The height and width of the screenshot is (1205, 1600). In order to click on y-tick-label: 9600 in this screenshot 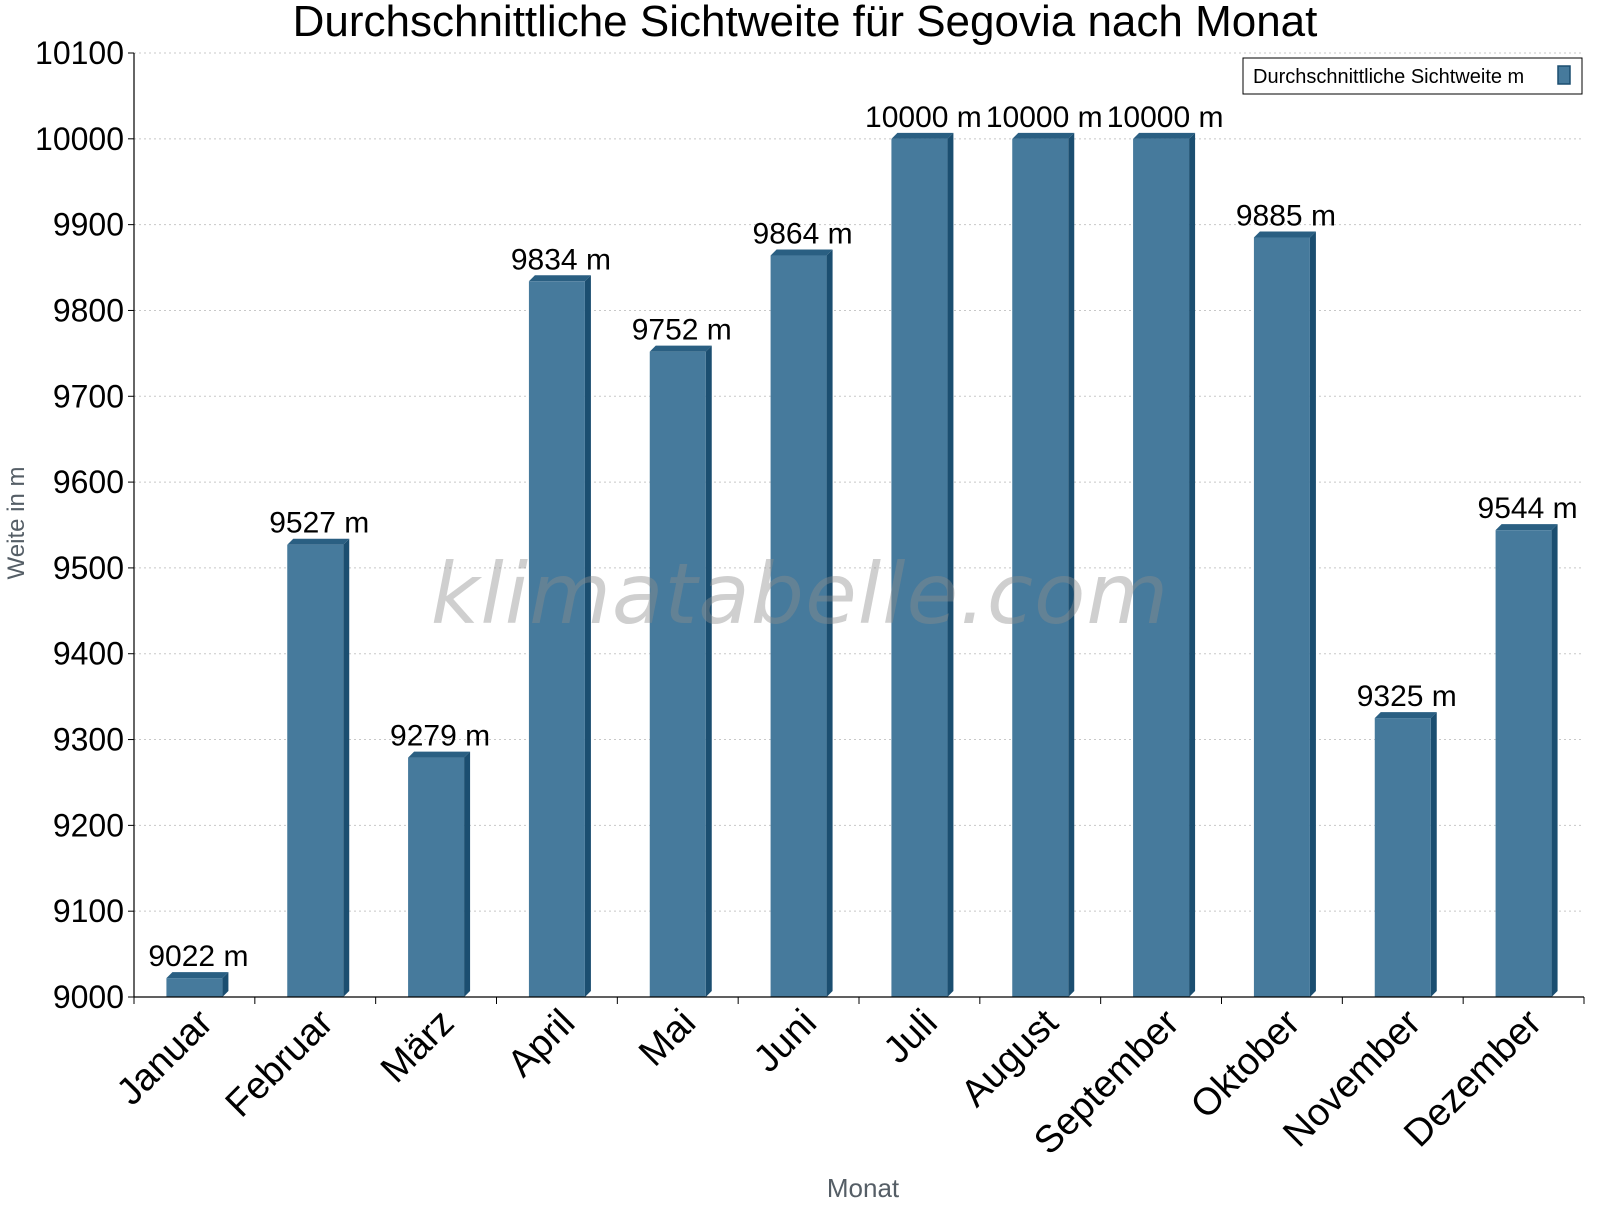, I will do `click(88, 482)`.